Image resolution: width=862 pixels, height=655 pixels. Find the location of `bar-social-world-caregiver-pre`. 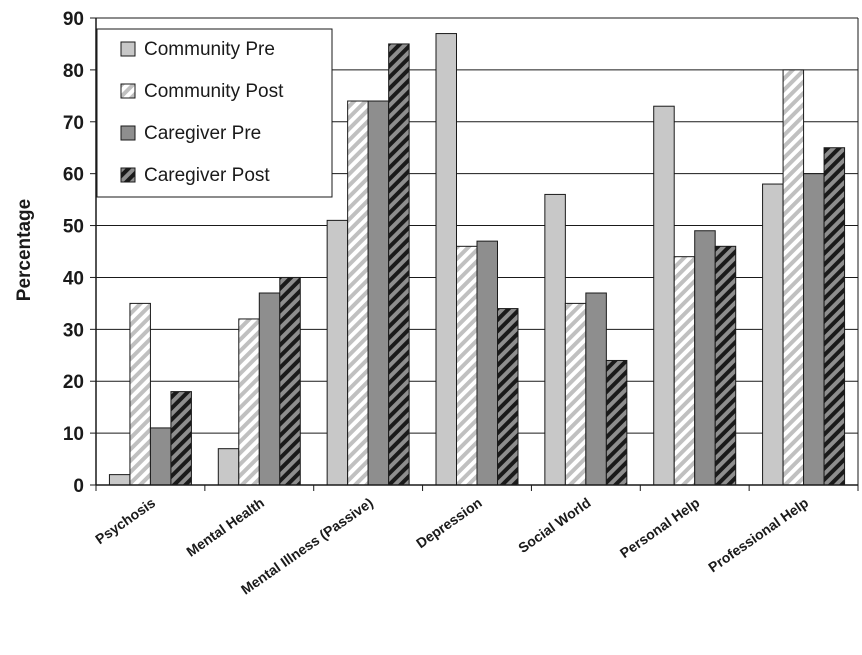

bar-social-world-caregiver-pre is located at coordinates (596, 389).